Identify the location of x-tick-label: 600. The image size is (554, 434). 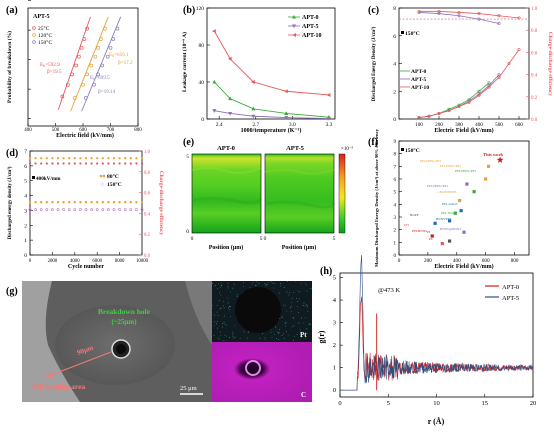
(83, 130).